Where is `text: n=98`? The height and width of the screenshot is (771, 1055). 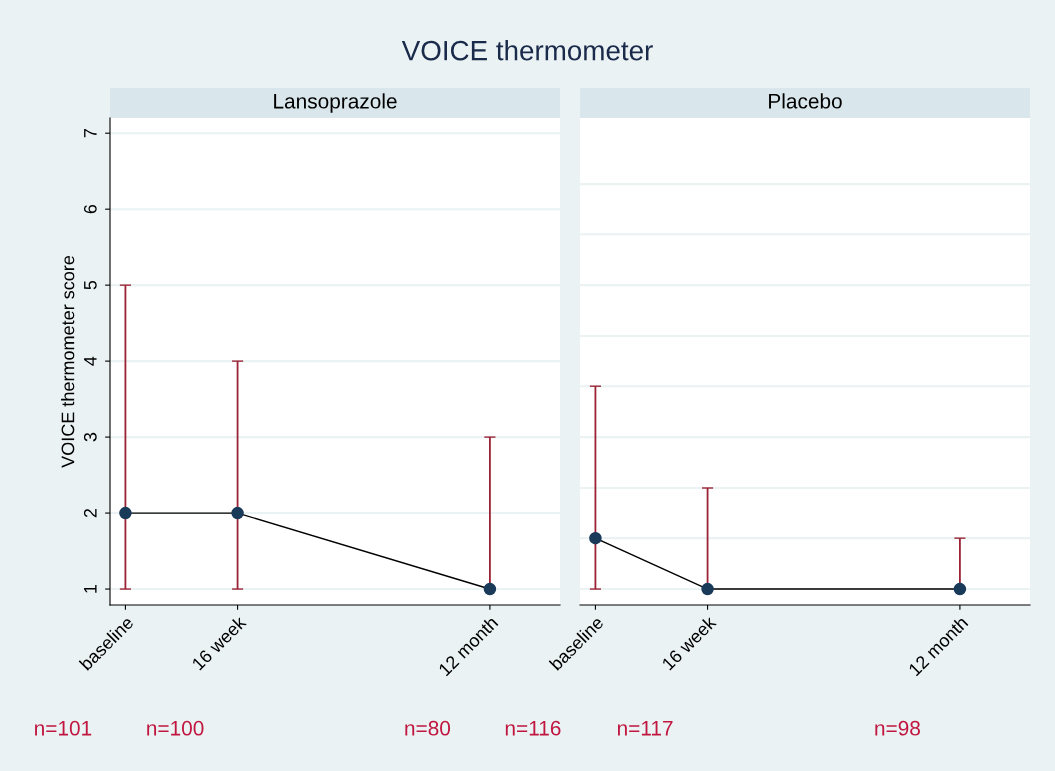
text: n=98 is located at coordinates (897, 728).